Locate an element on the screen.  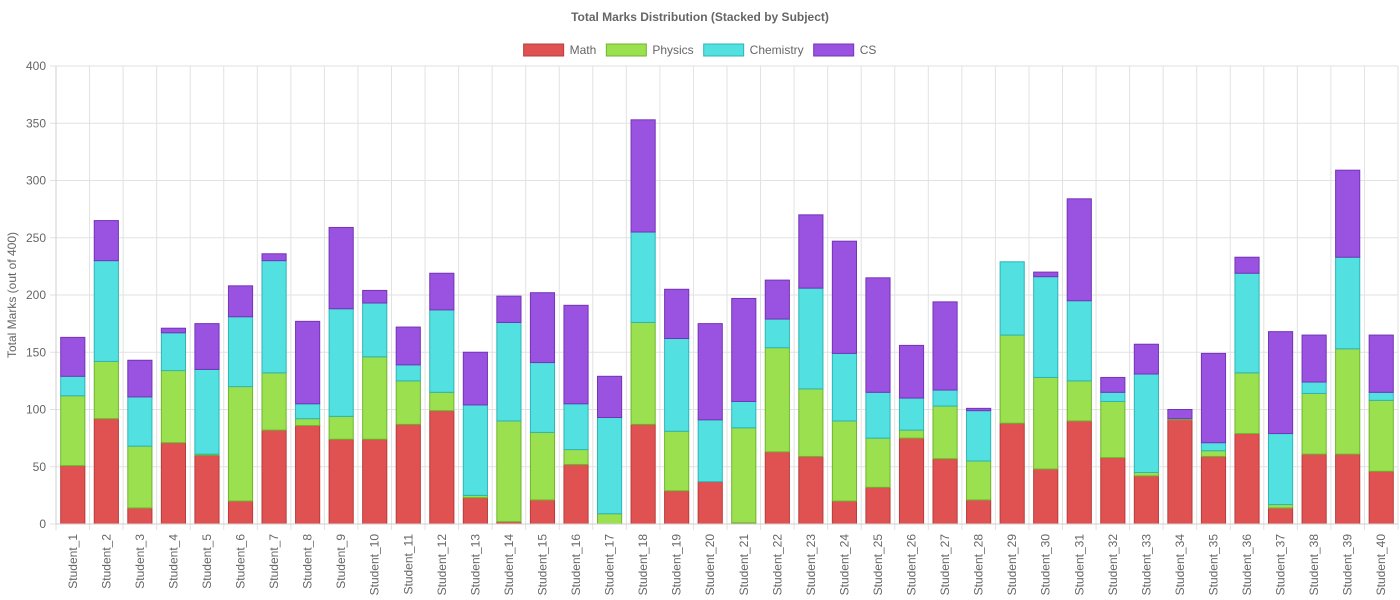
legend: Math Physics Chemistry CS is located at coordinates (700, 50).